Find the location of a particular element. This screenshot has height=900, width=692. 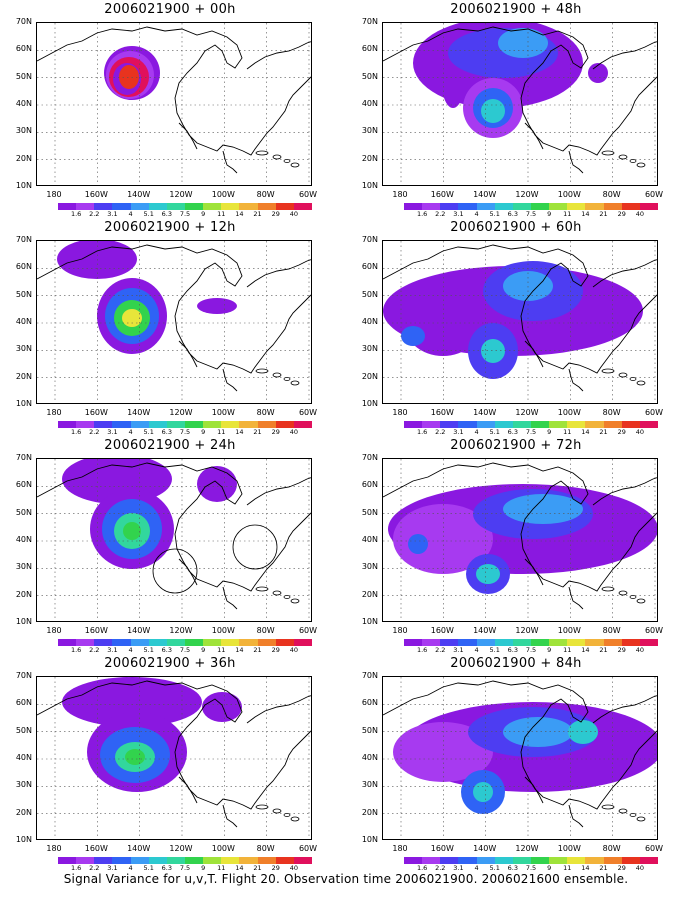

colorbar-label: 40 is located at coordinates (293, 650).